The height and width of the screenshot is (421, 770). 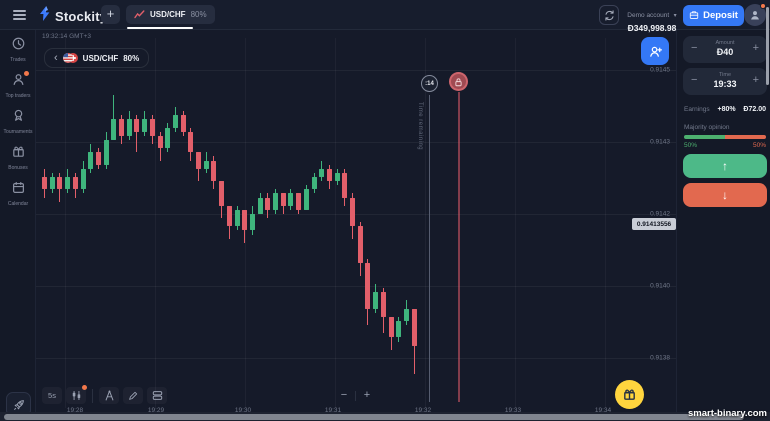 What do you see at coordinates (333, 410) in the screenshot?
I see `time-axis-label: 19:31` at bounding box center [333, 410].